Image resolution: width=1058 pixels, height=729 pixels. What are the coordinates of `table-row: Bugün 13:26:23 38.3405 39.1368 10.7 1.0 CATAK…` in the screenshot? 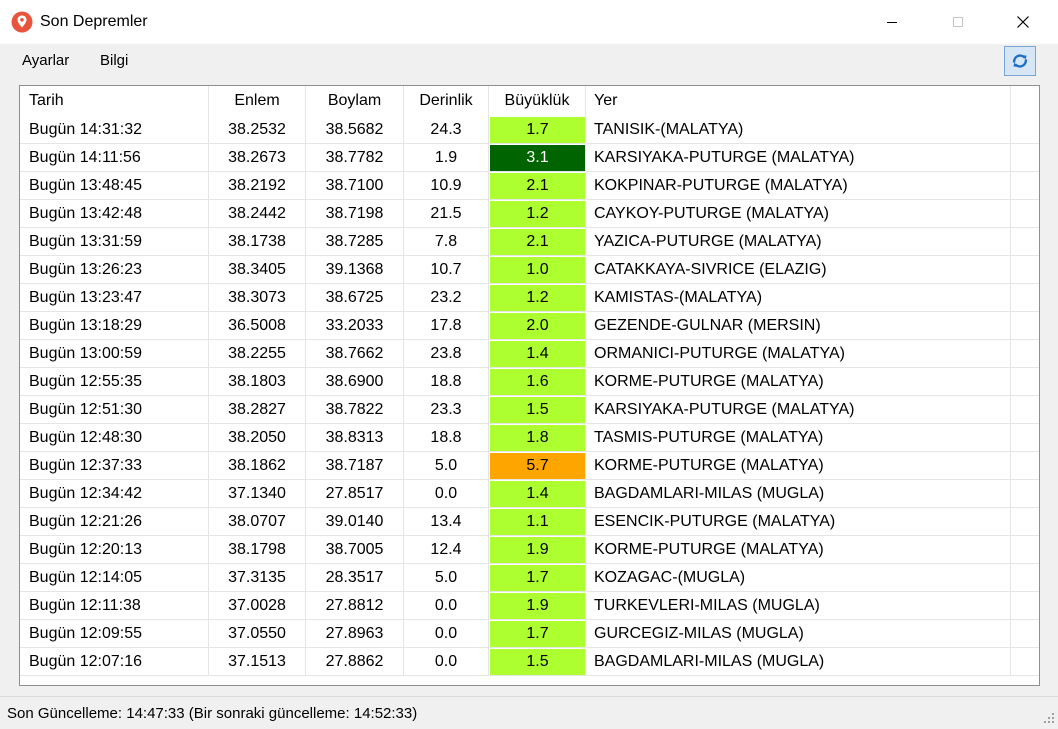 It's located at (529, 270).